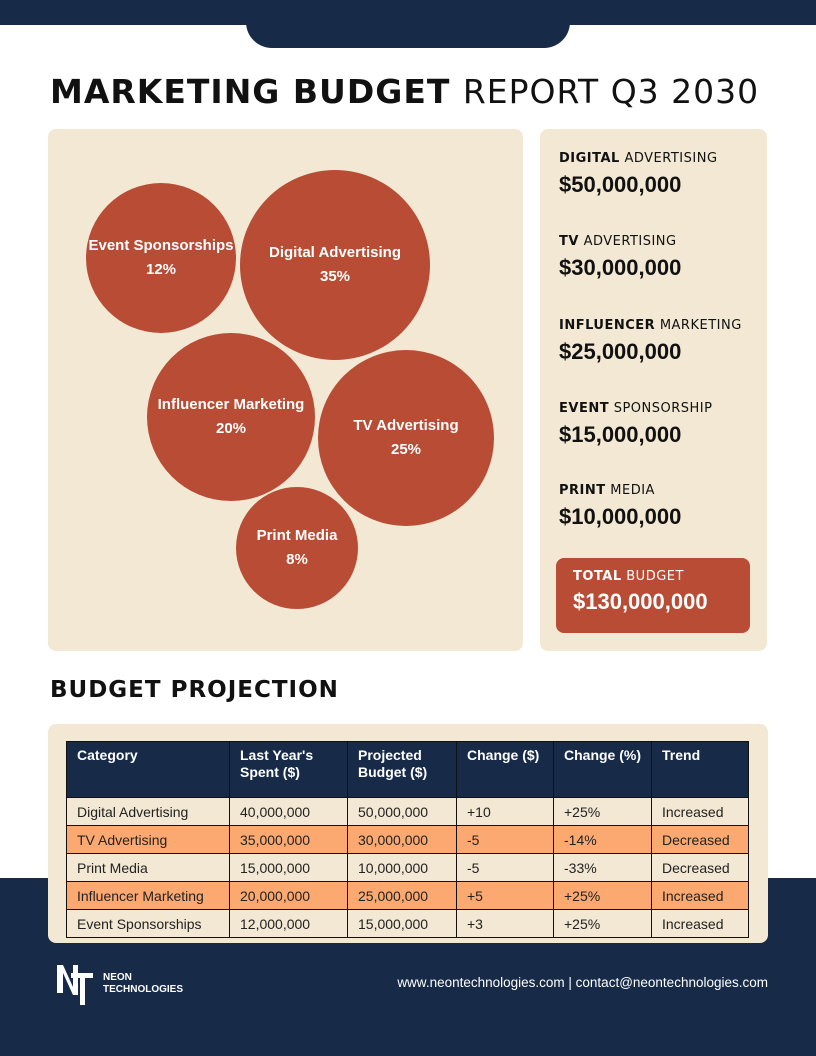 The width and height of the screenshot is (816, 1056). I want to click on bubble-tv-advertising: TV Advertising 25%, so click(406, 438).